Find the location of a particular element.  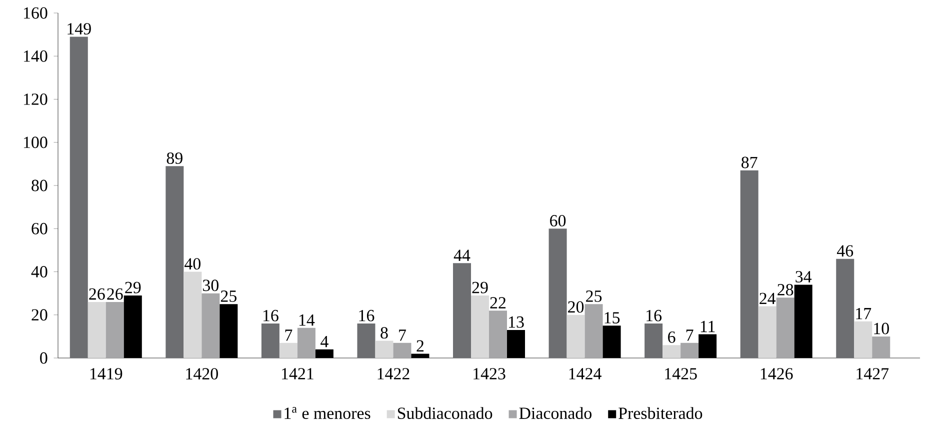

x-tick-label: 1423 is located at coordinates (490, 374).